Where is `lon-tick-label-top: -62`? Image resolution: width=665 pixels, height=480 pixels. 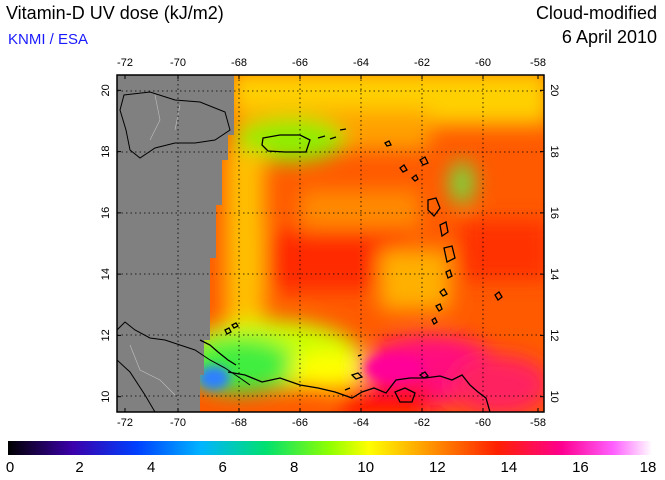 lon-tick-label-top: -62 is located at coordinates (422, 63).